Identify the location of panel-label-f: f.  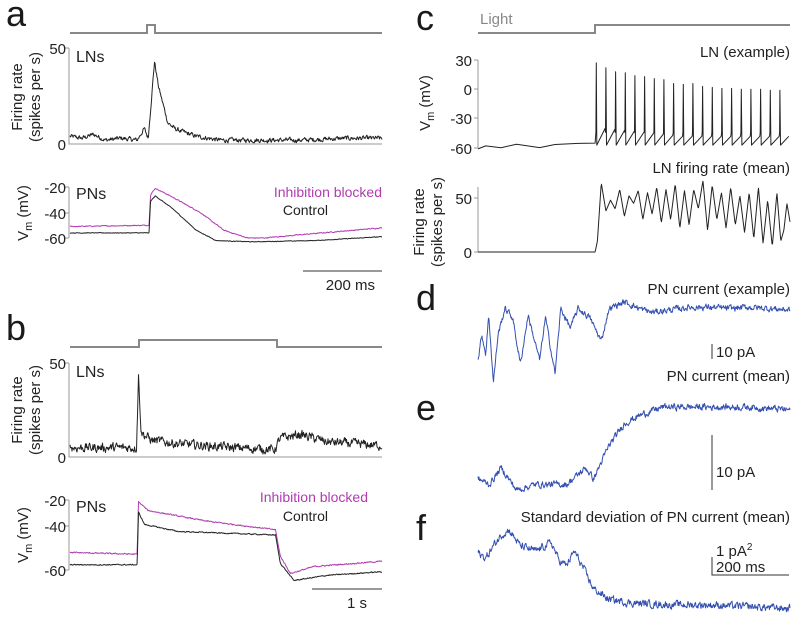
(421, 527).